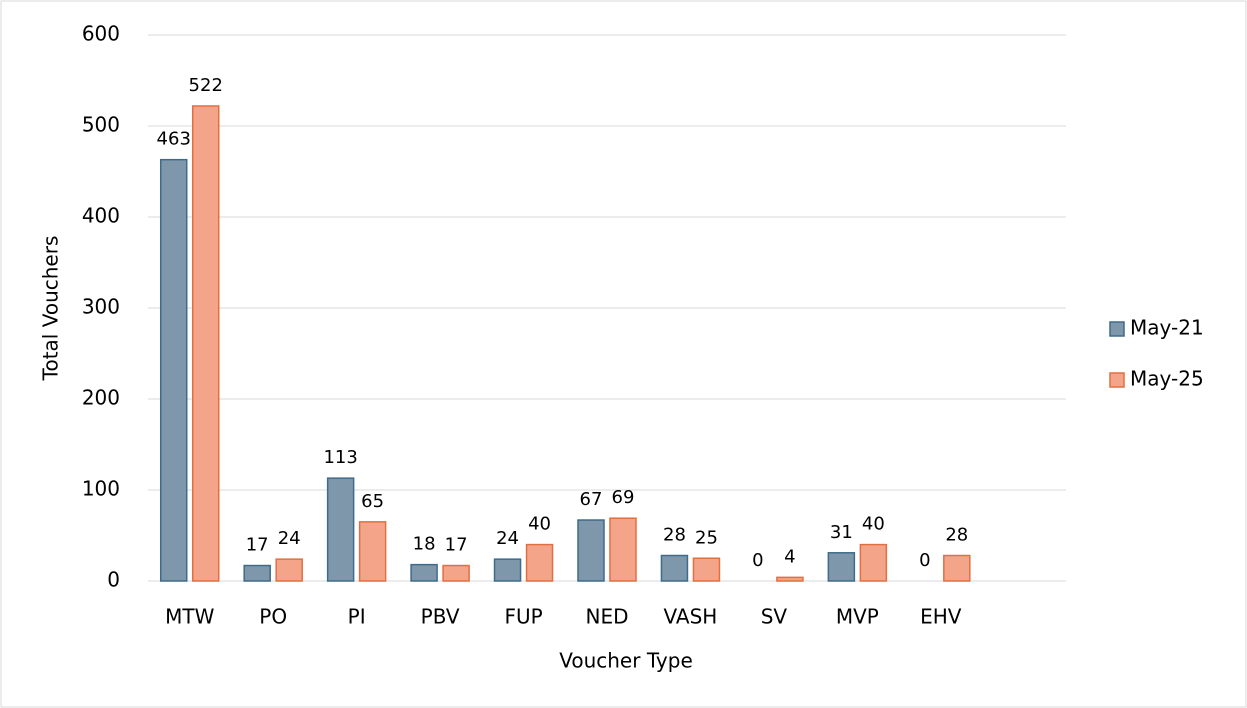  Describe the element at coordinates (1167, 379) in the screenshot. I see `legend-label: May-25` at that location.